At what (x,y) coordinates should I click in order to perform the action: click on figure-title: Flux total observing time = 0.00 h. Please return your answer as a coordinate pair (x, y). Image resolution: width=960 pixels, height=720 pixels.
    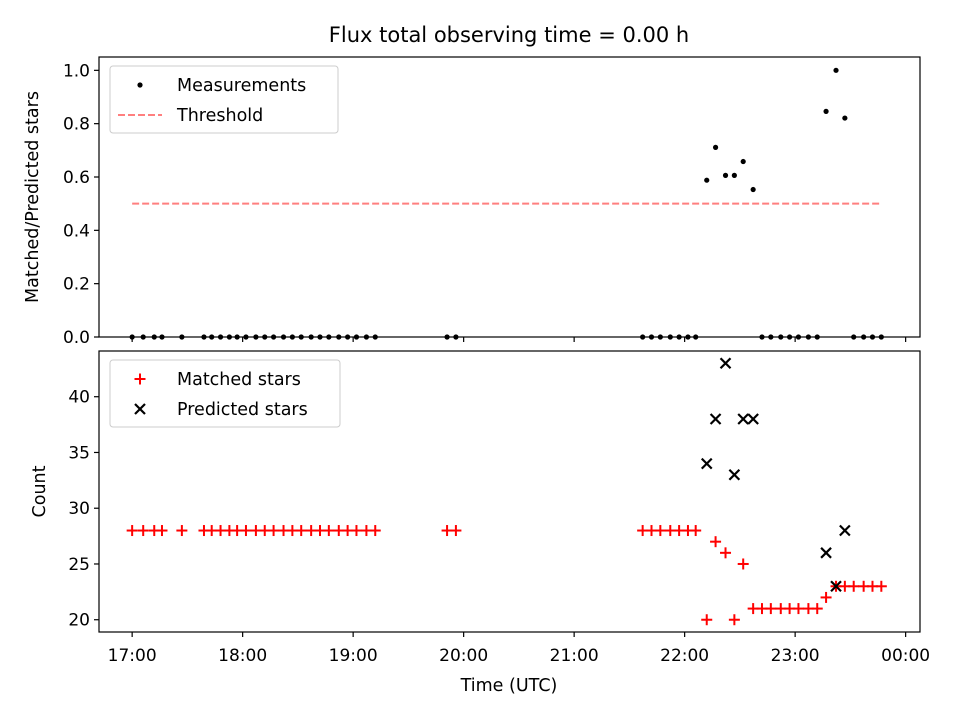
    Looking at the image, I should click on (509, 35).